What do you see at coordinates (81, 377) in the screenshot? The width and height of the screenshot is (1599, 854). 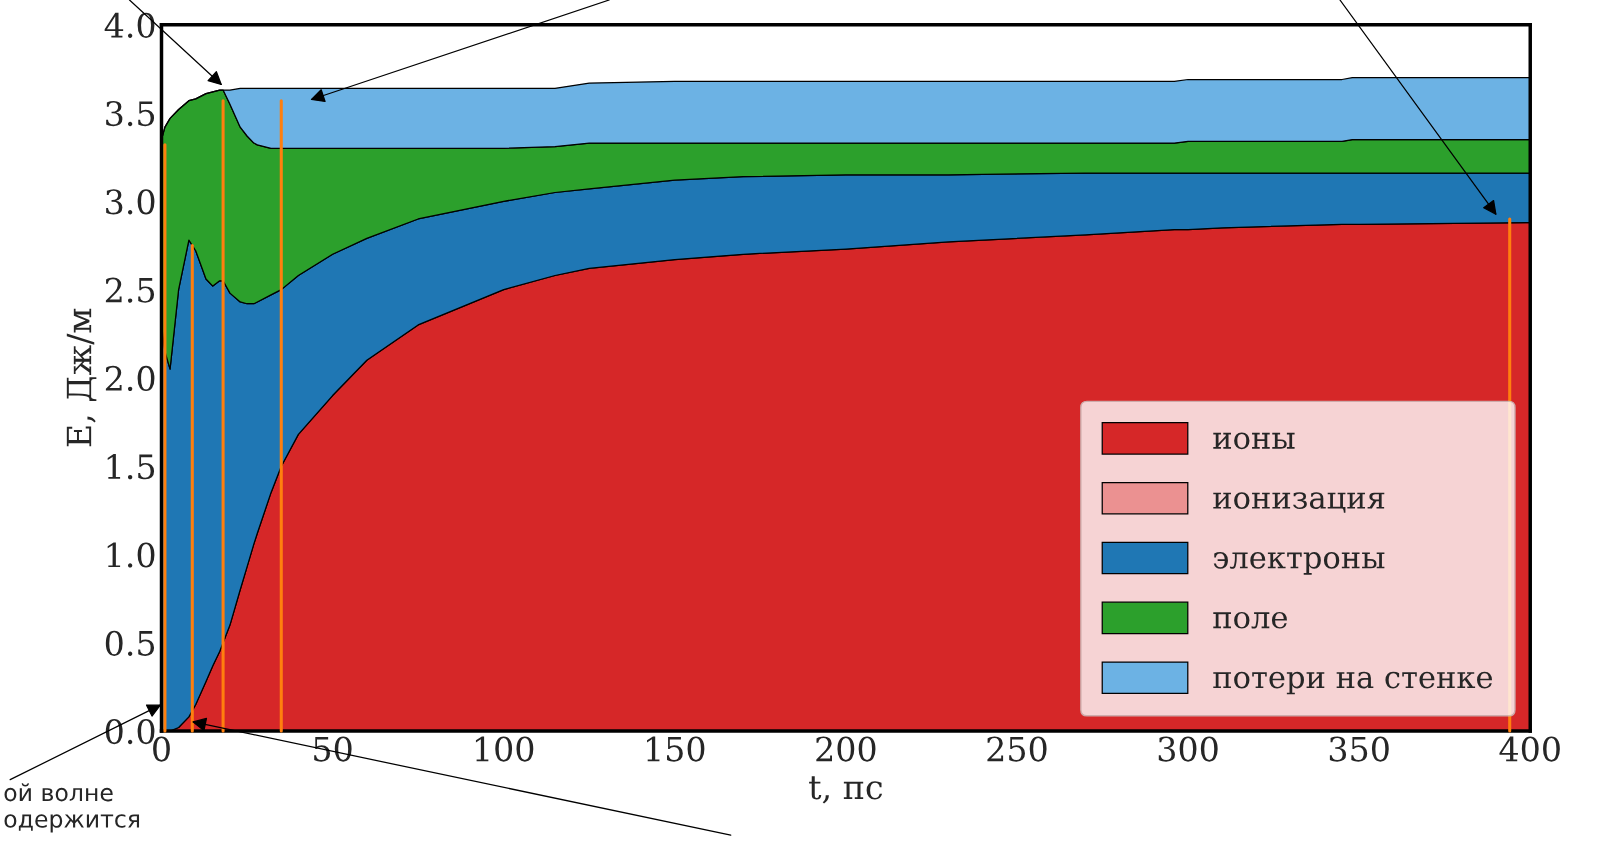 I see `y-axis-title: E, Дж/м` at bounding box center [81, 377].